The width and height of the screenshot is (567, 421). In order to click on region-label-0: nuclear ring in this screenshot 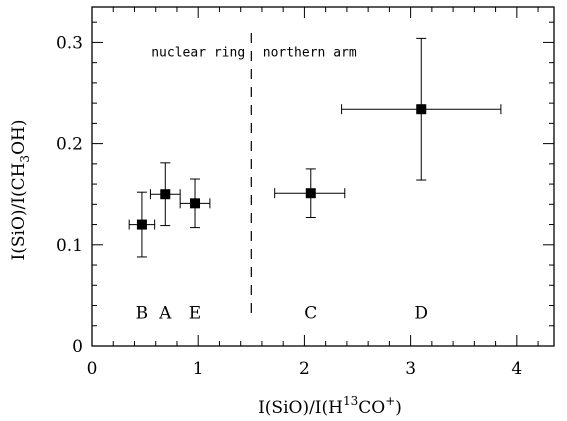, I will do `click(198, 53)`.